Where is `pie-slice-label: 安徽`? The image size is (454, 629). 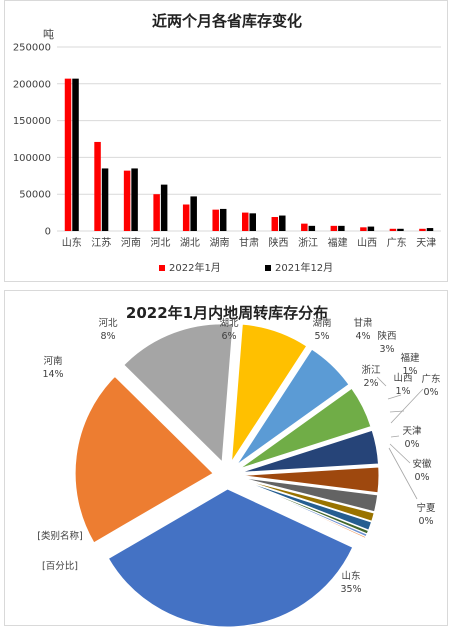
pie-slice-label: 安徽 is located at coordinates (422, 464).